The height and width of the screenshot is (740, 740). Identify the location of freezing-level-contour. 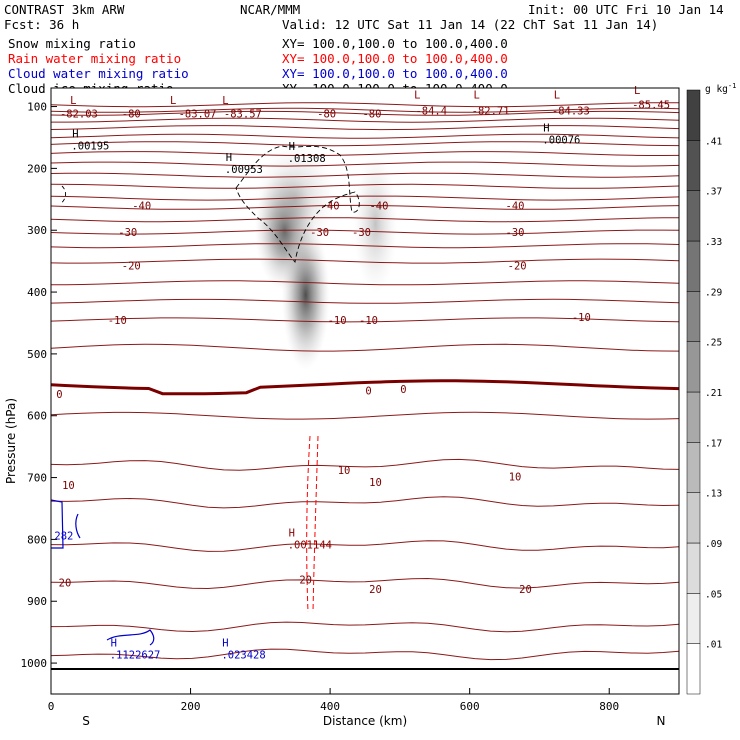
(365, 387).